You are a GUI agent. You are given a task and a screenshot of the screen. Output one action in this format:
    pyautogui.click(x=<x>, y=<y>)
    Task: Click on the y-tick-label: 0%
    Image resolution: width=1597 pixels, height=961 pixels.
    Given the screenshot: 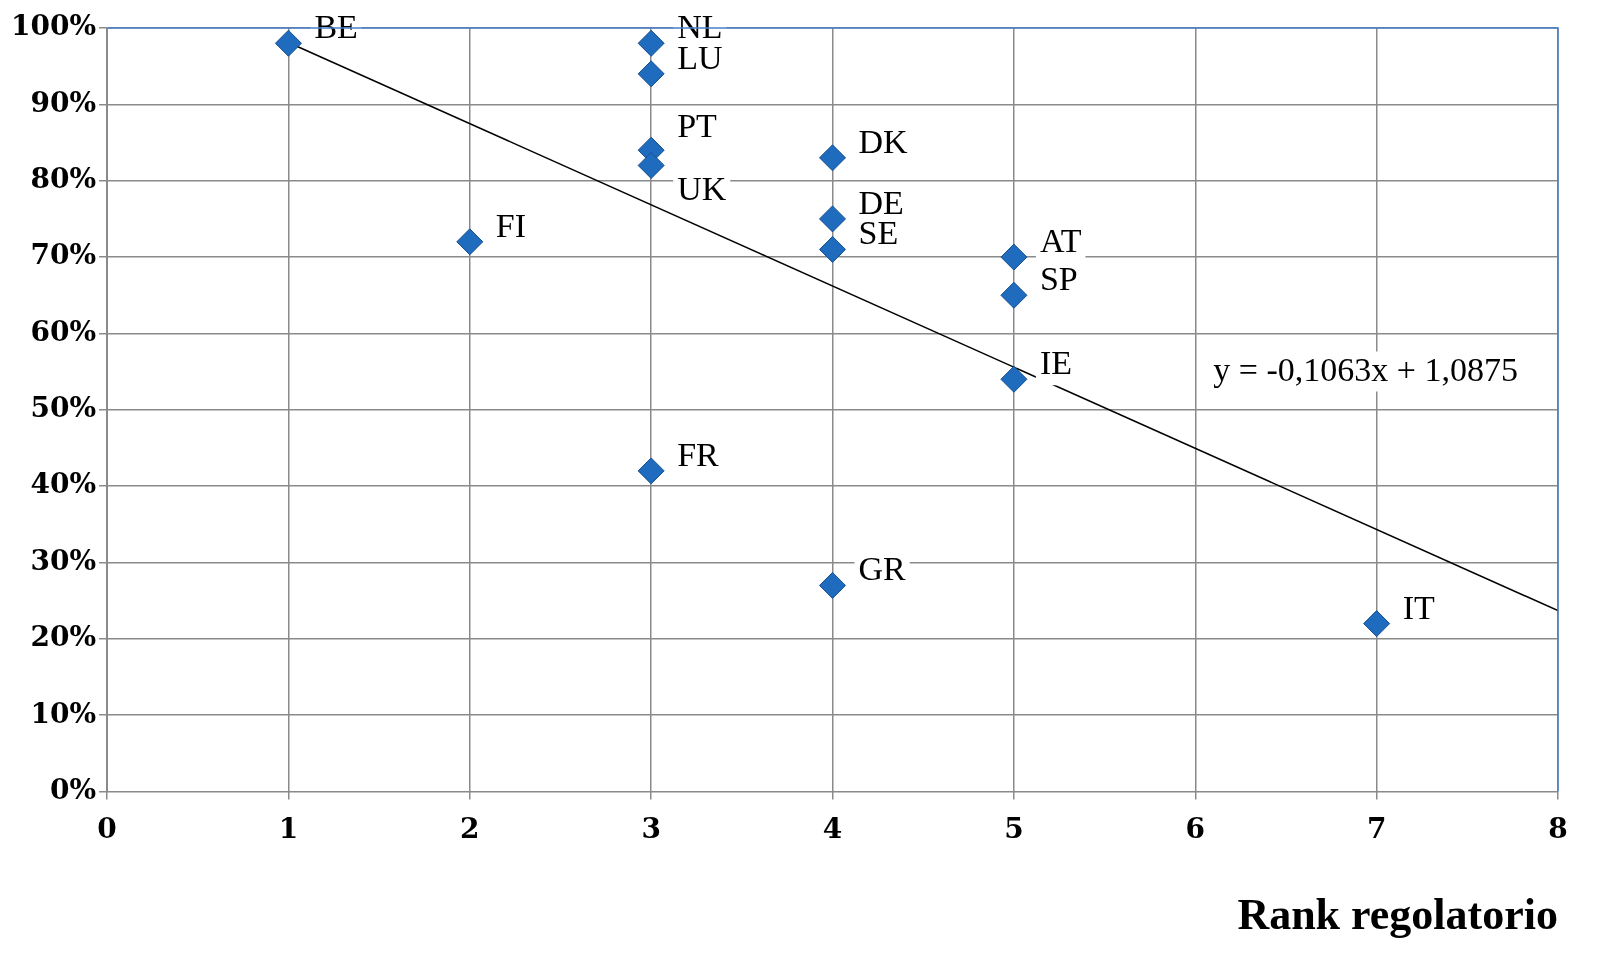 What is the action you would take?
    pyautogui.click(x=73, y=789)
    